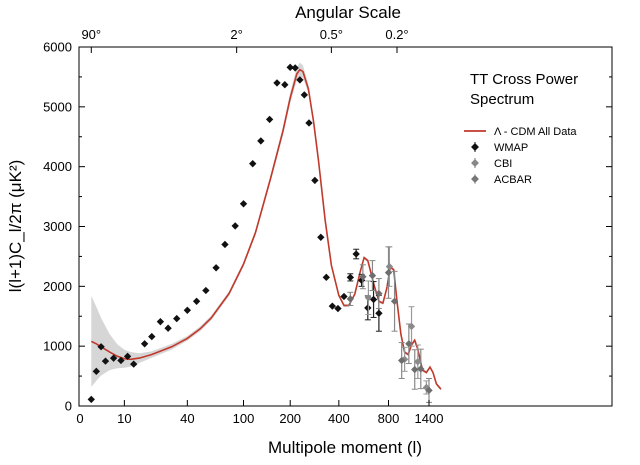 Image resolution: width=640 pixels, height=465 pixels. What do you see at coordinates (389, 418) in the screenshot?
I see `x-tick-label: 800` at bounding box center [389, 418].